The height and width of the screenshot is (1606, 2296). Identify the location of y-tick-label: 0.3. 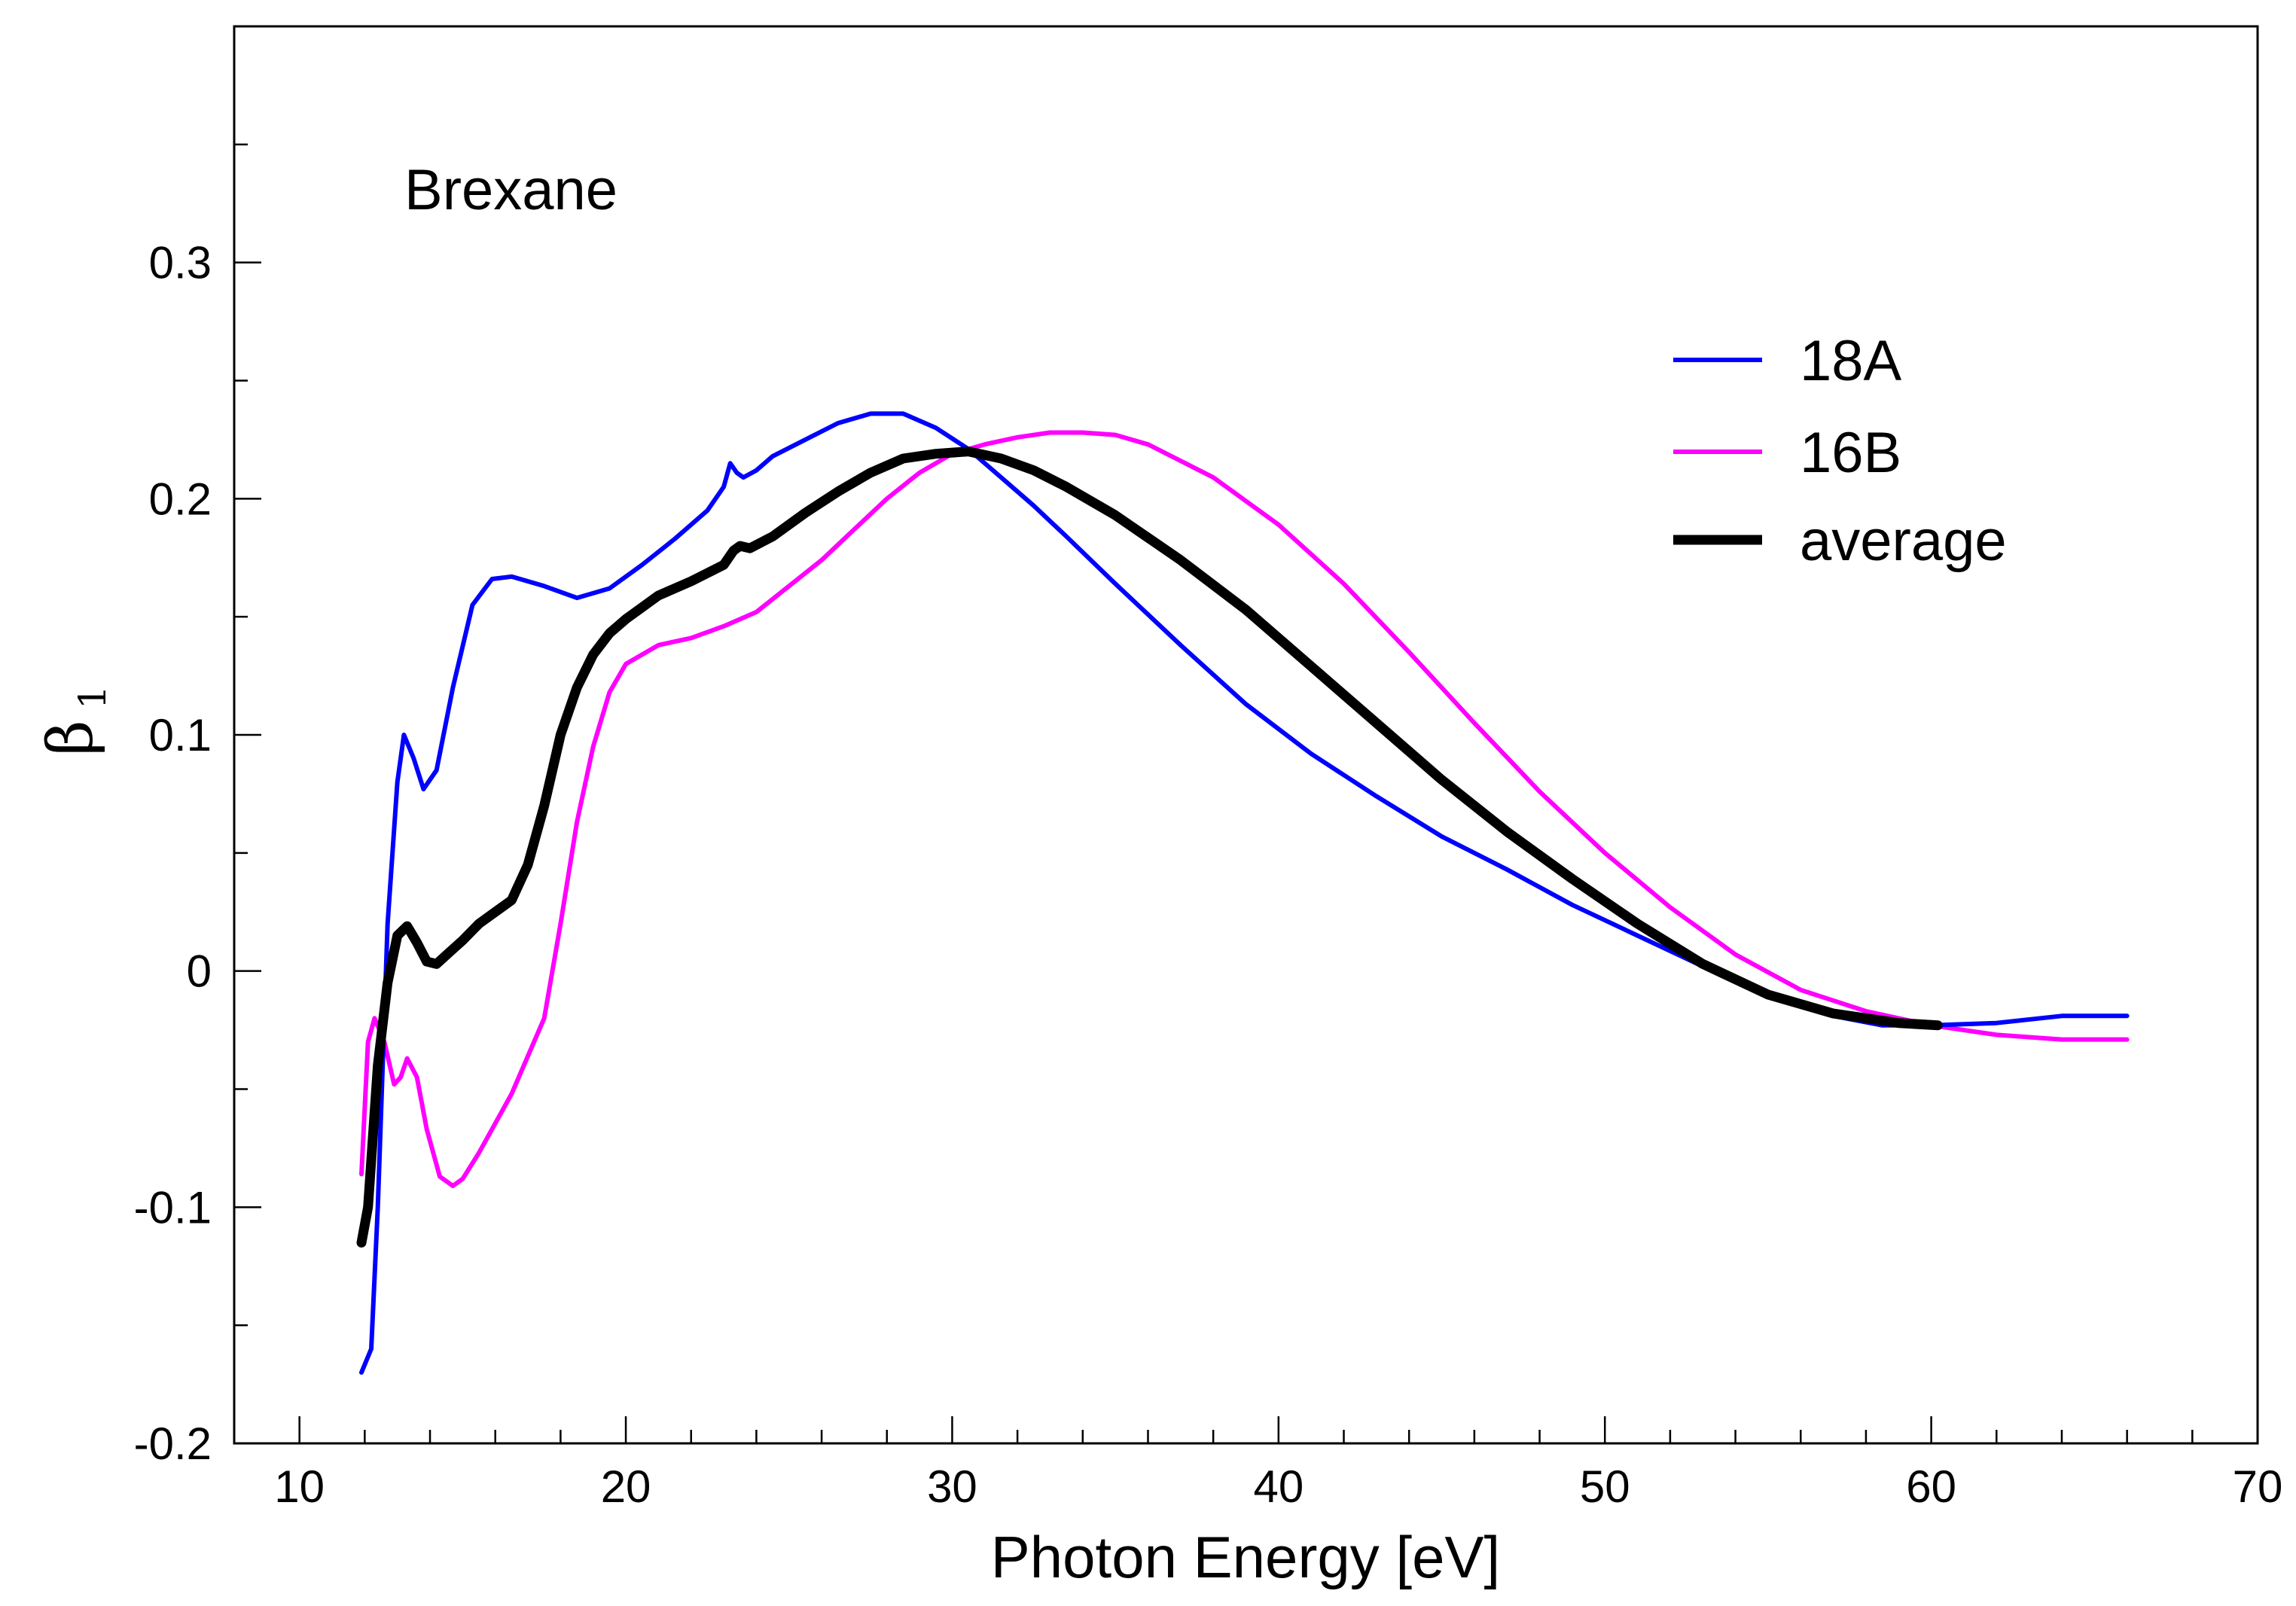
(180, 263).